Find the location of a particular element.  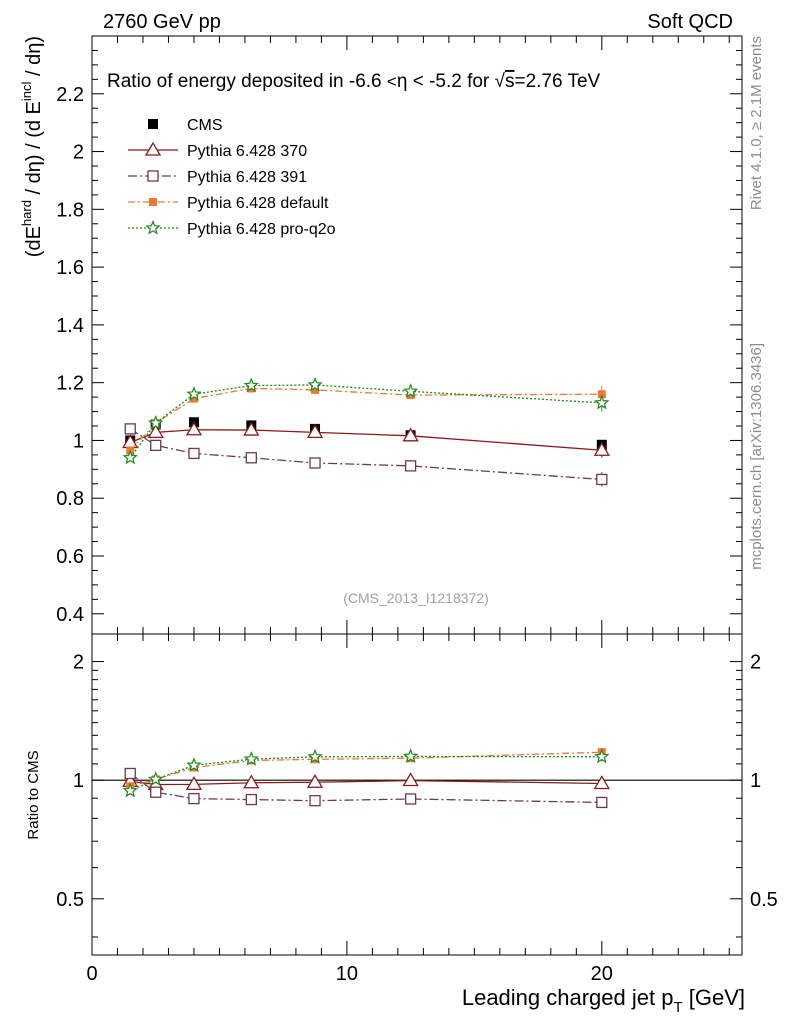

ylabel-sup2: incl is located at coordinates (26, 91).